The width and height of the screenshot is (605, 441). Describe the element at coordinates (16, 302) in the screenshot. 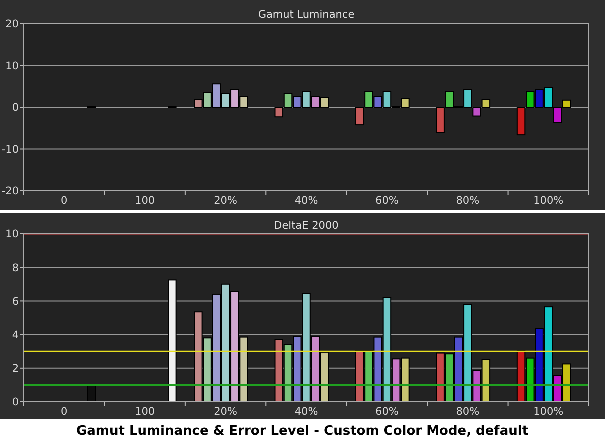

I see `y-tick-label: 6` at that location.